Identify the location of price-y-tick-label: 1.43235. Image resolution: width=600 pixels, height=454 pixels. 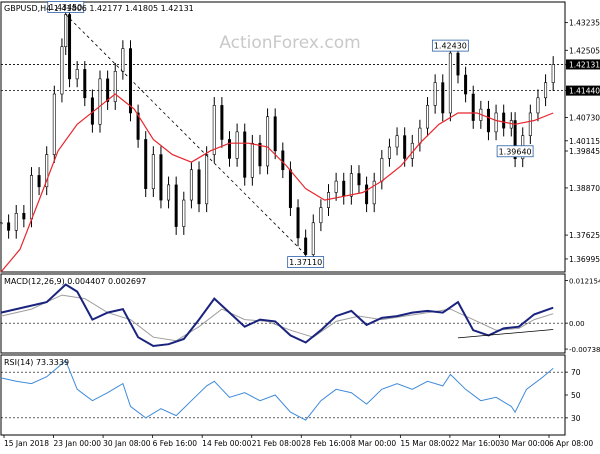
(584, 23).